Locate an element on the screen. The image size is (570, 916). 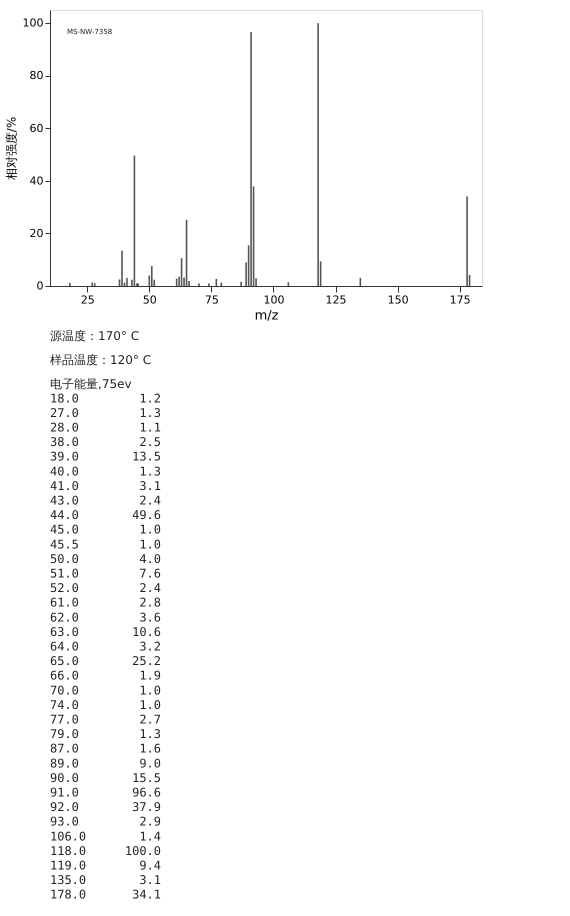
category-label: 45.0 is located at coordinates (64, 529).